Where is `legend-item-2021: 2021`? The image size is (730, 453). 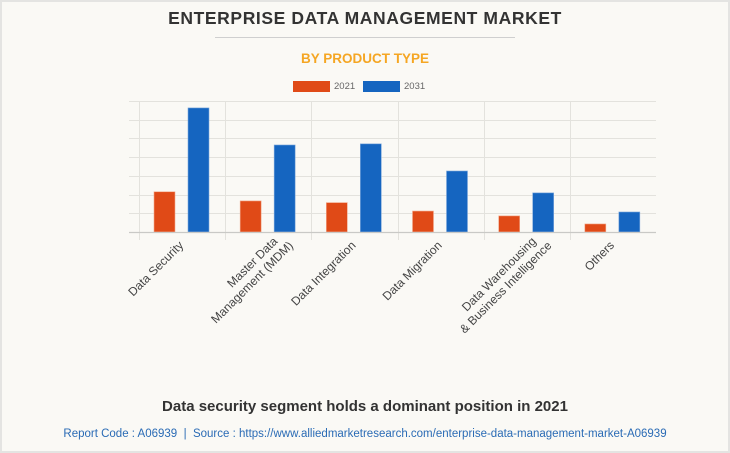
legend-item-2021: 2021 is located at coordinates (324, 86).